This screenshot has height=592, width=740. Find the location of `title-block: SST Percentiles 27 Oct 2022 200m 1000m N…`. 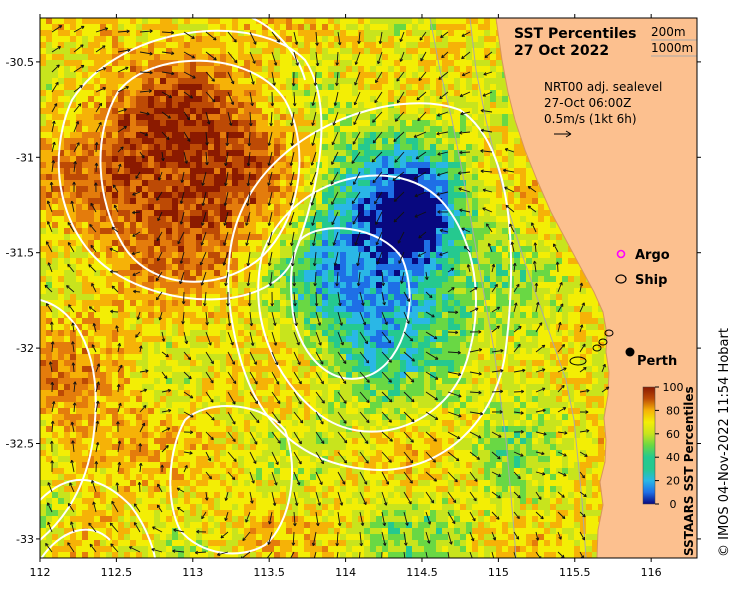

title-block: SST Percentiles 27 Oct 2022 200m 1000m N… is located at coordinates (605, 81).